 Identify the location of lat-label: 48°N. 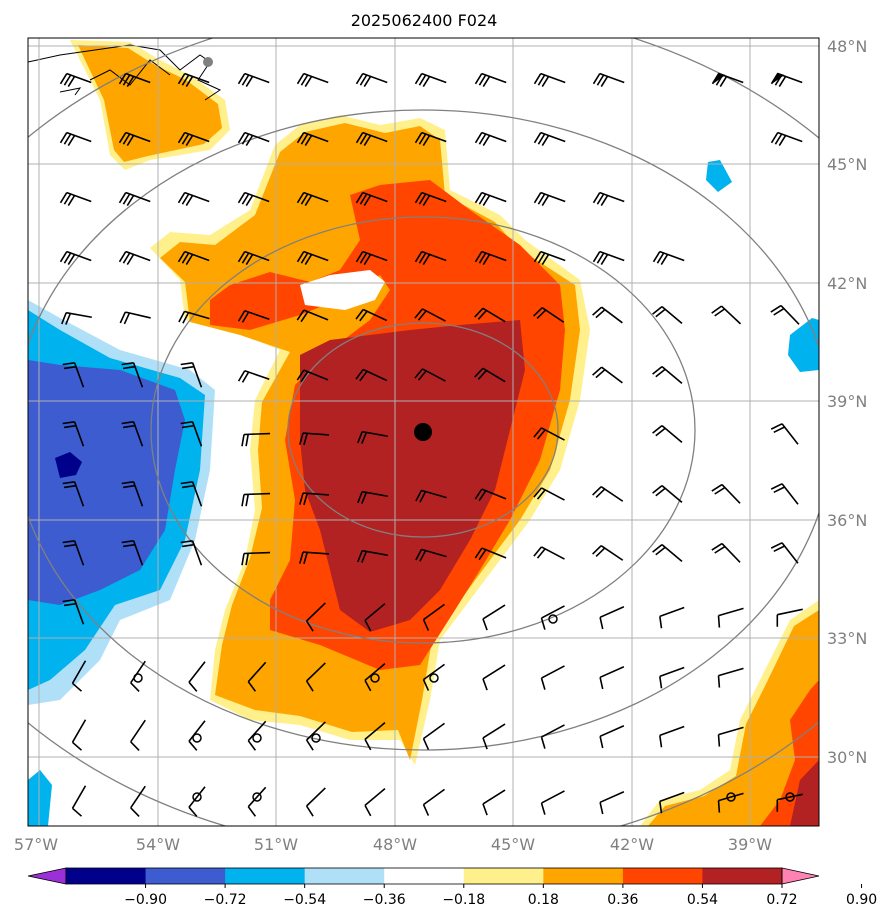
(847, 46).